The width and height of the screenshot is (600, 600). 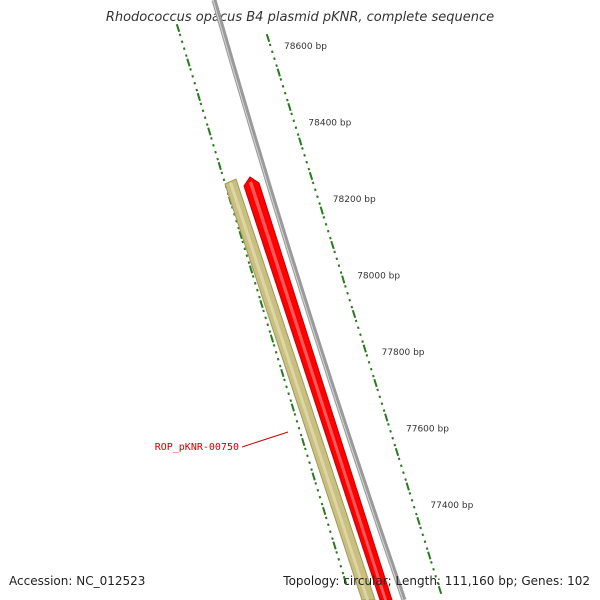 I want to click on gene-label-leader, so click(x=265, y=439).